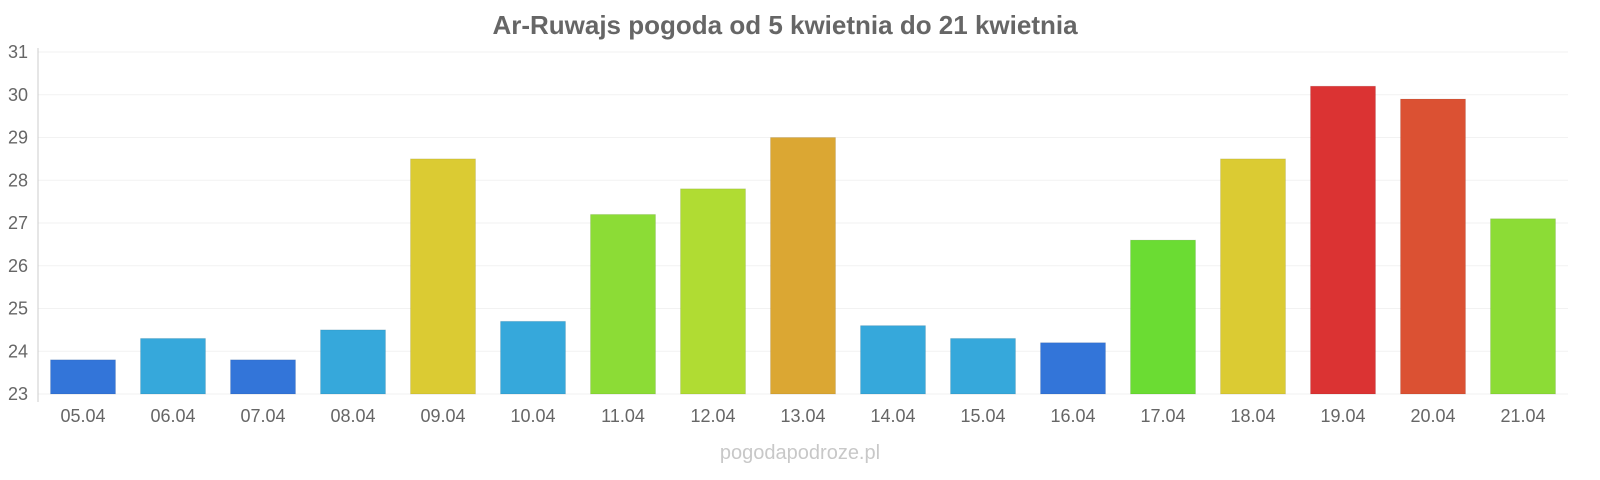 The width and height of the screenshot is (1600, 480). I want to click on x-tick-label: 07.04, so click(262, 416).